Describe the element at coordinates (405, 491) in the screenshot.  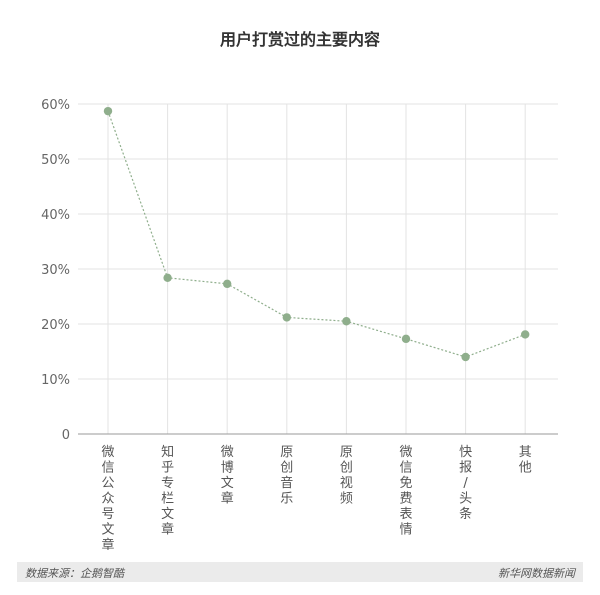
I see `x-tick-label: 微信免费表情` at that location.